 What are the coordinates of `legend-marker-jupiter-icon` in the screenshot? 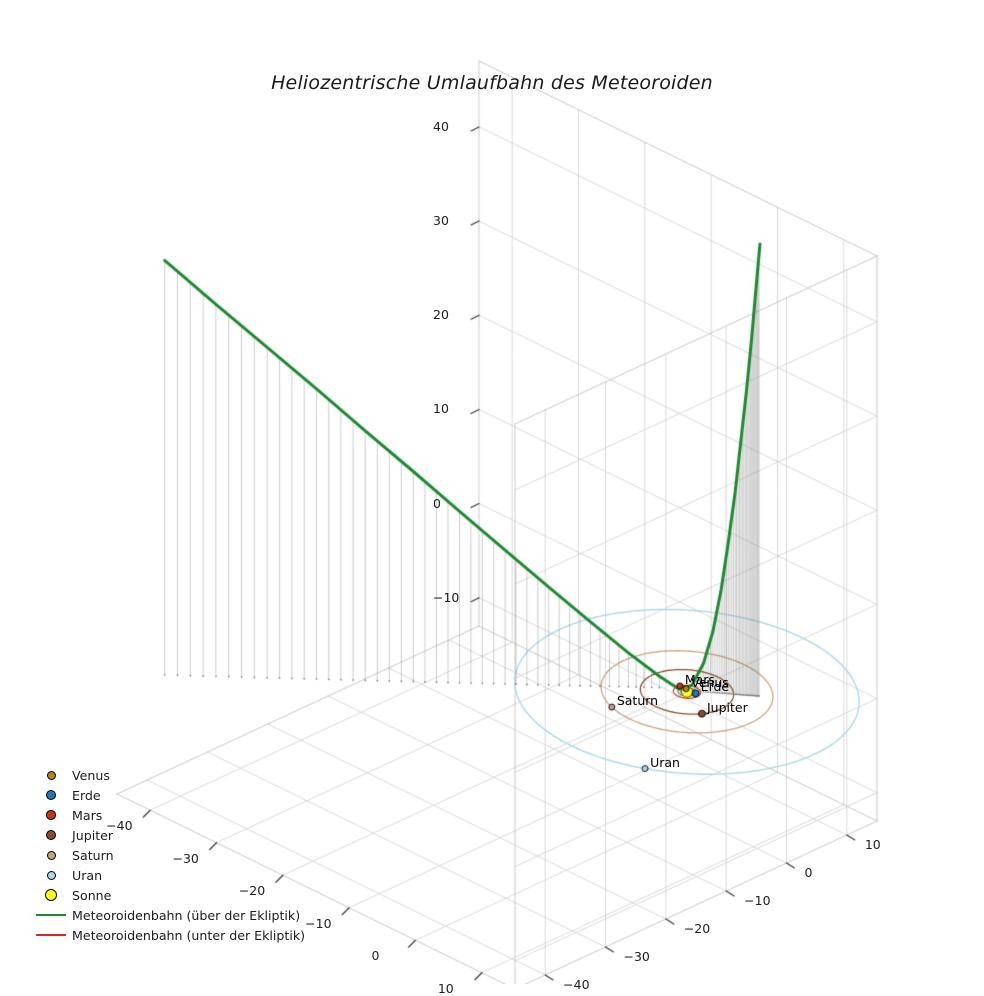 It's located at (51, 835).